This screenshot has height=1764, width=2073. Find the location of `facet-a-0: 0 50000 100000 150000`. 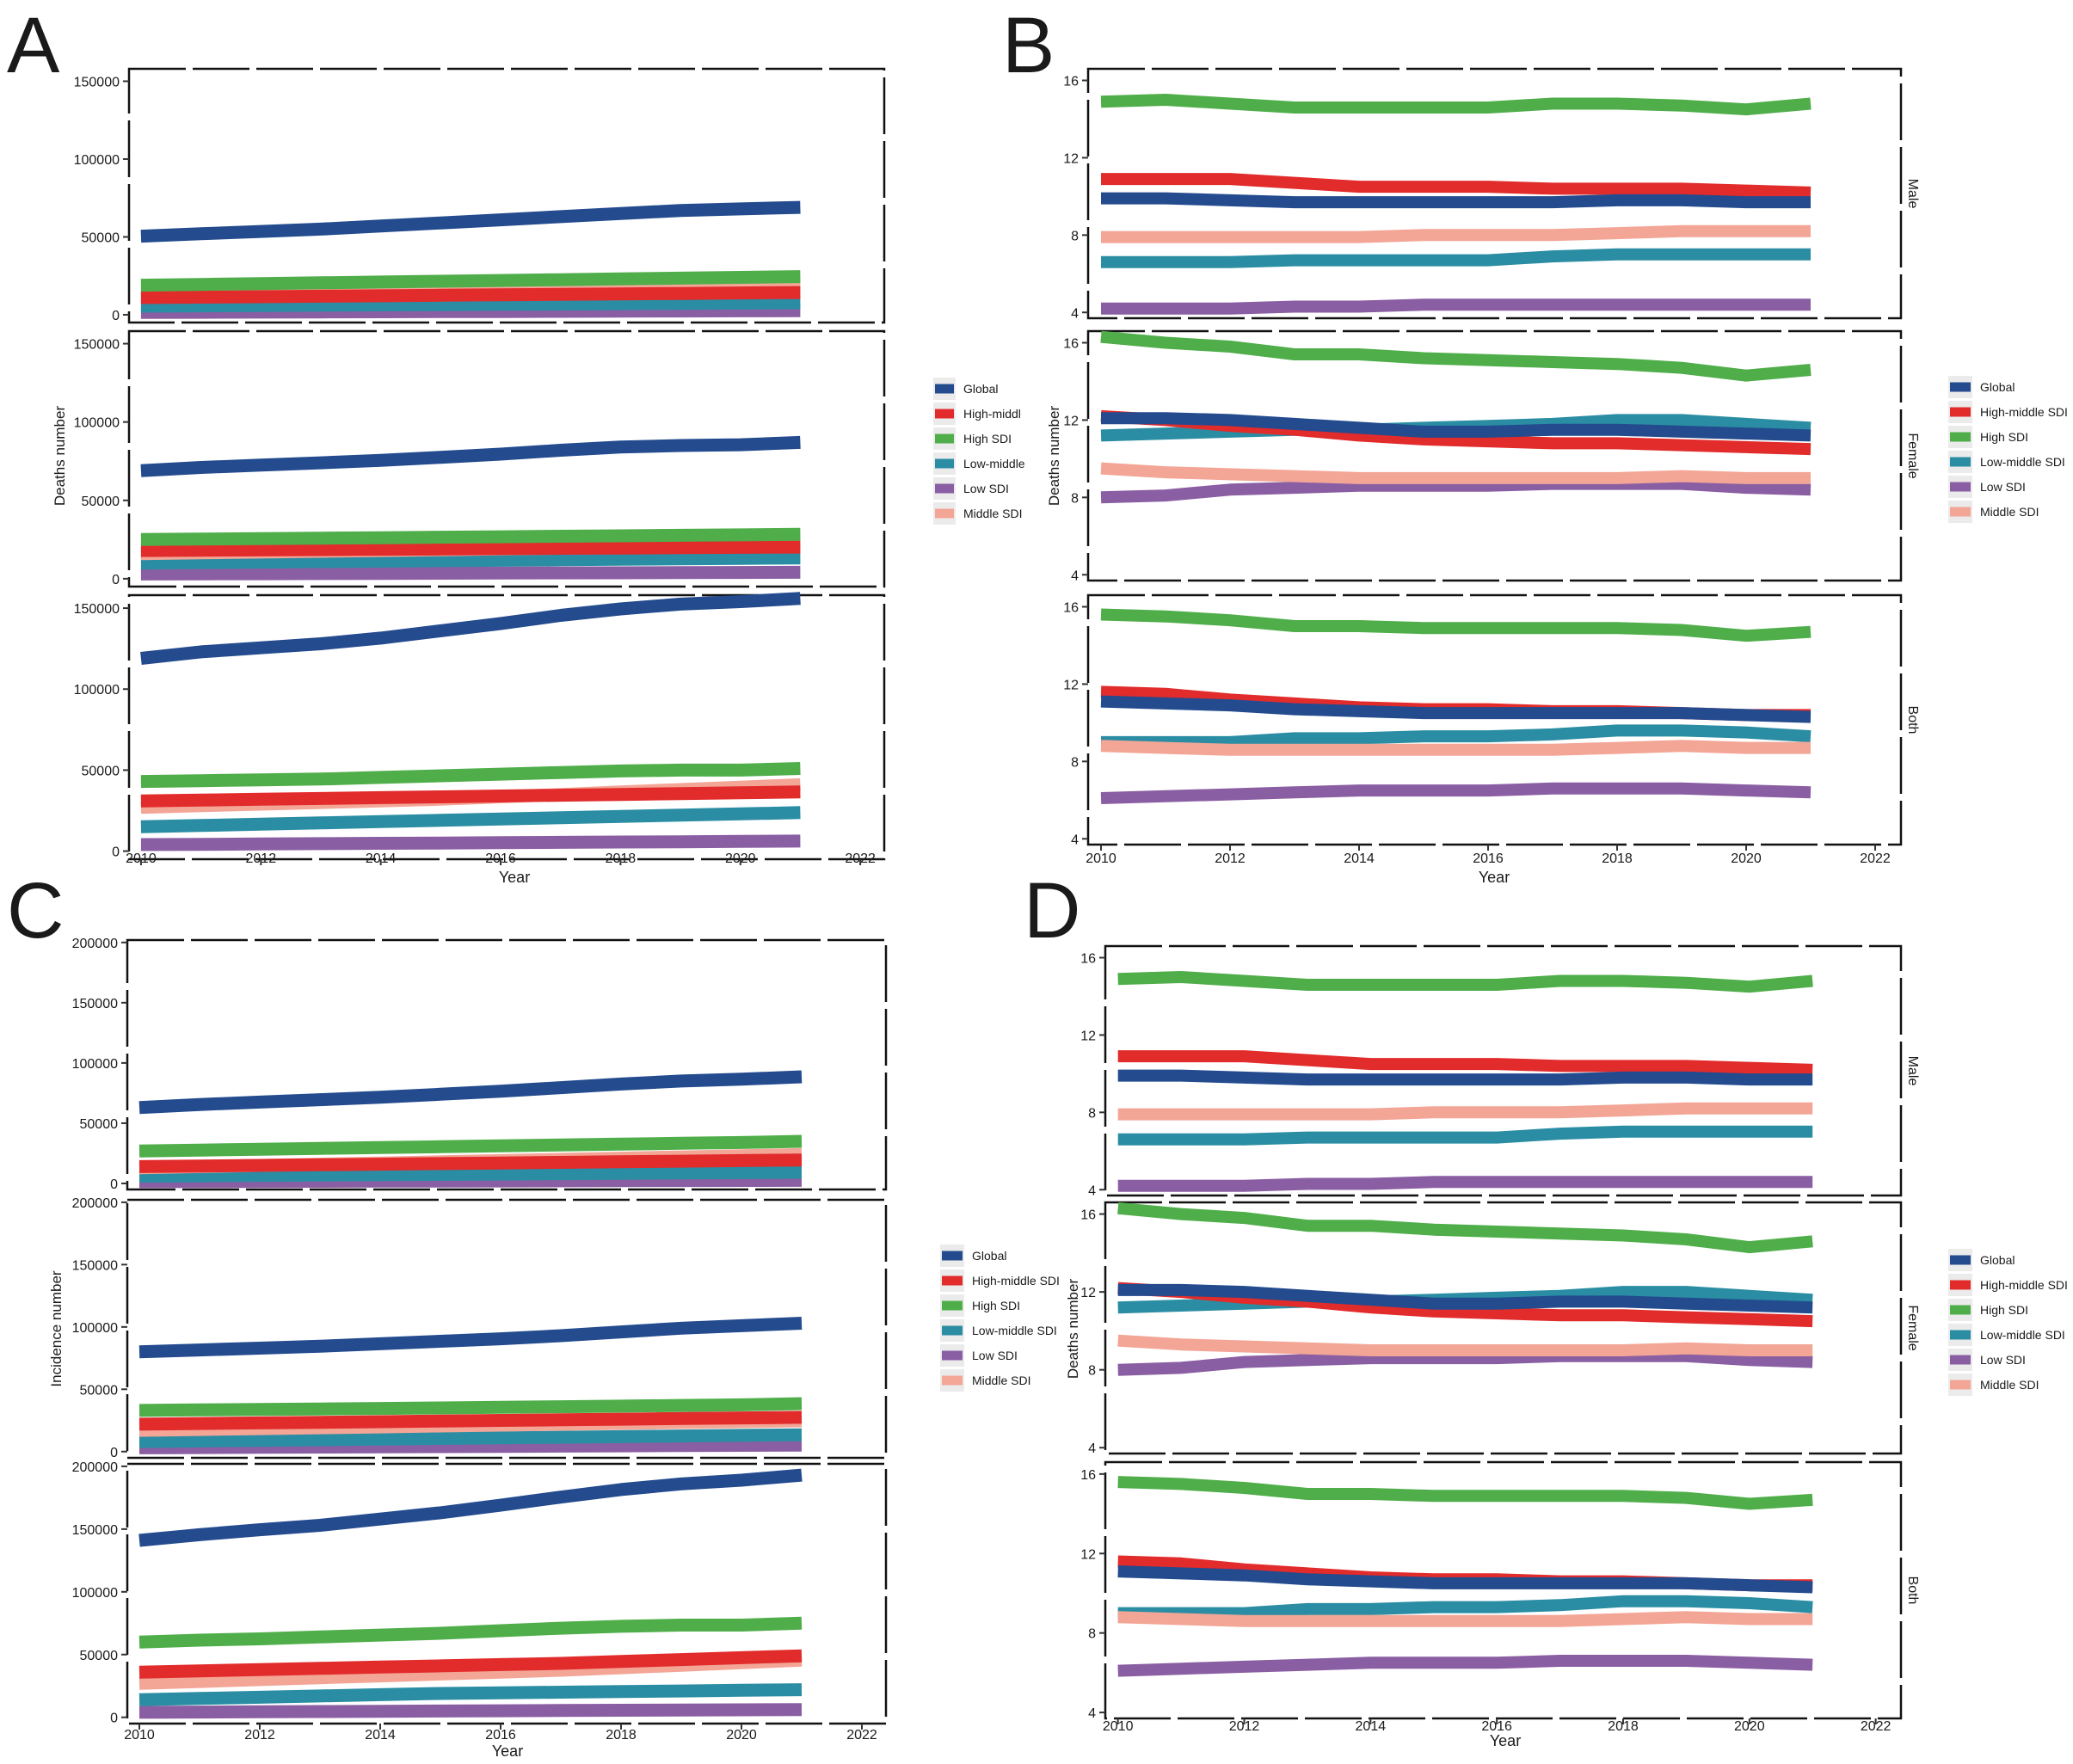

facet-a-0: 0 50000 100000 150000 is located at coordinates (480, 196).